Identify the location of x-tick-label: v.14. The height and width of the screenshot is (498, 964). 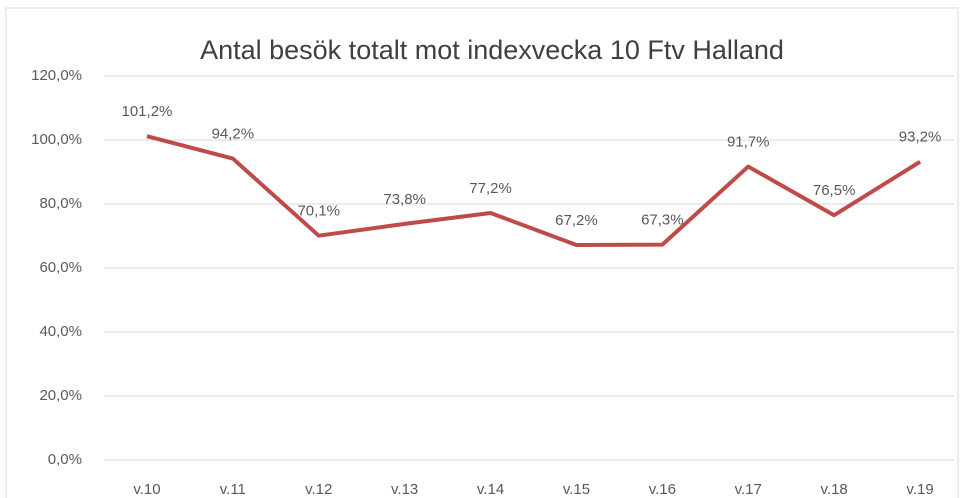
(490, 489).